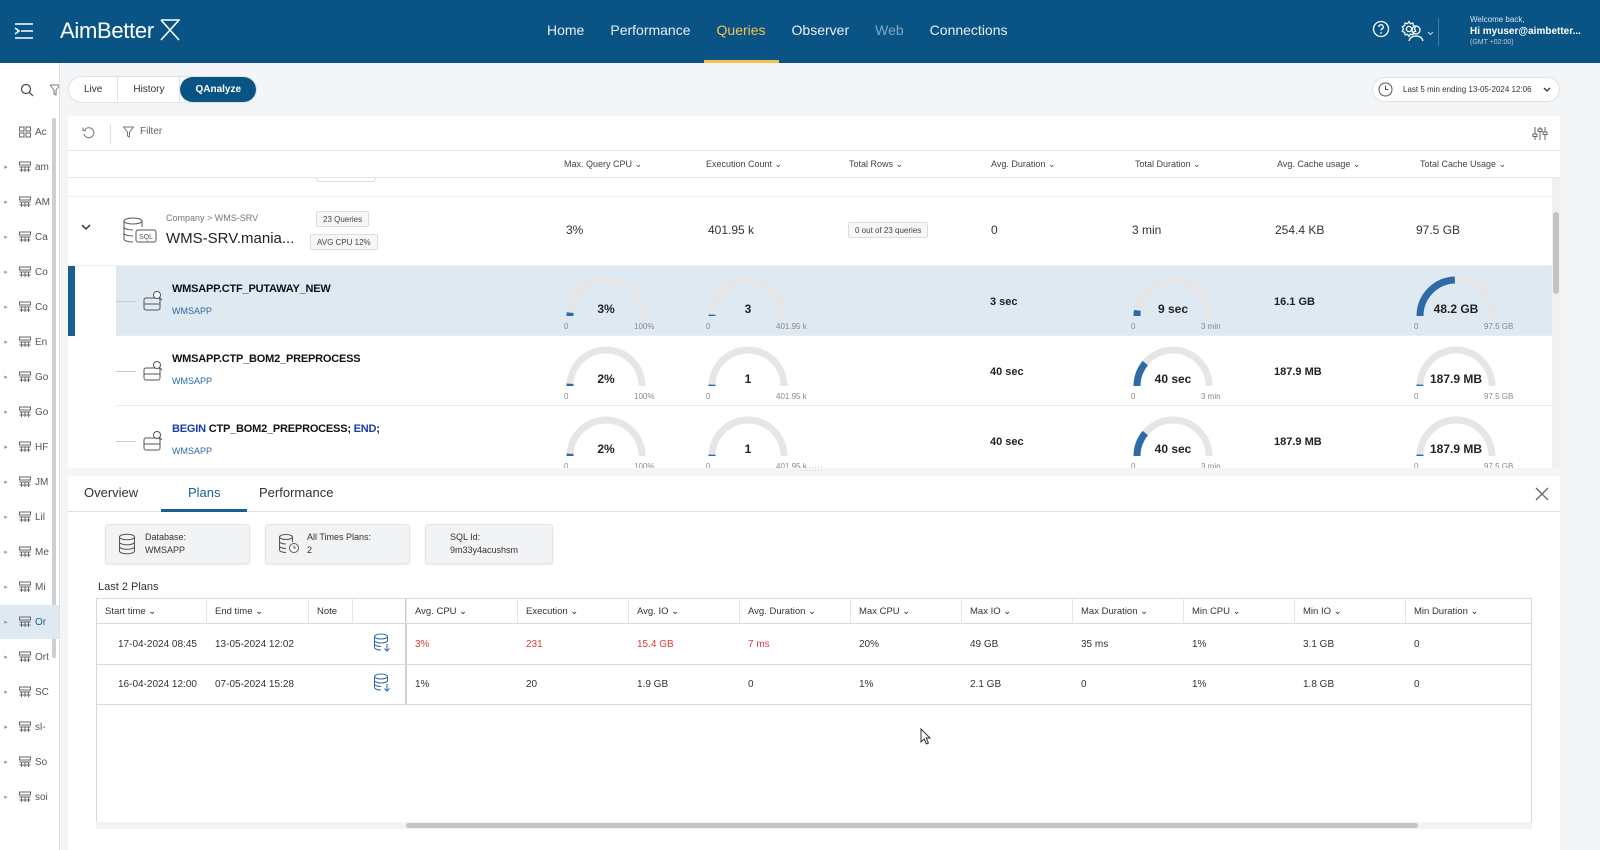 This screenshot has height=850, width=1600. Describe the element at coordinates (1128, 611) in the screenshot. I see `table-header: Max Duration ⌄` at that location.